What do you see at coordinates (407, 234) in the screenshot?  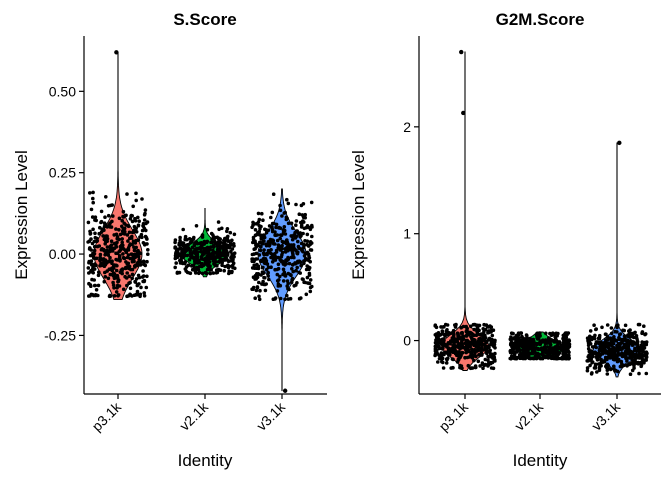 I see `y-tick-label: 1` at bounding box center [407, 234].